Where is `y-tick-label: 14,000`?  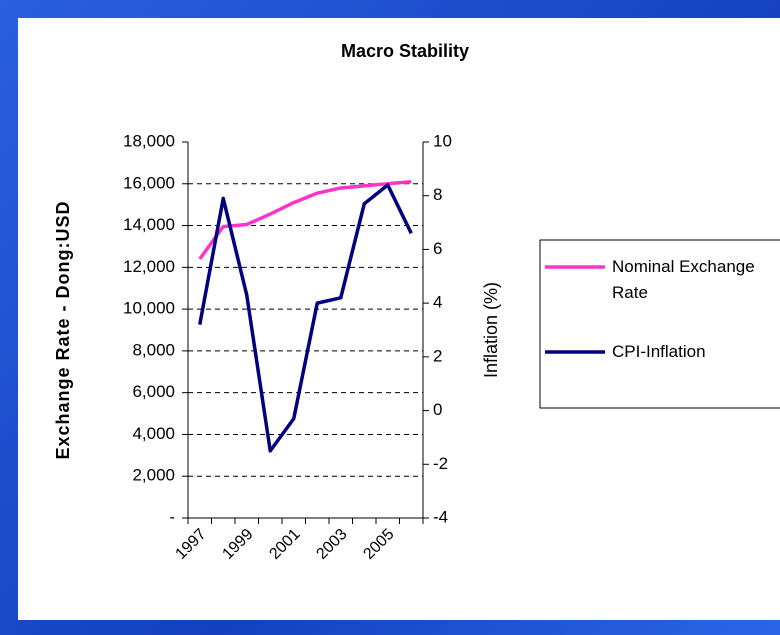
y-tick-label: 14,000 is located at coordinates (149, 224).